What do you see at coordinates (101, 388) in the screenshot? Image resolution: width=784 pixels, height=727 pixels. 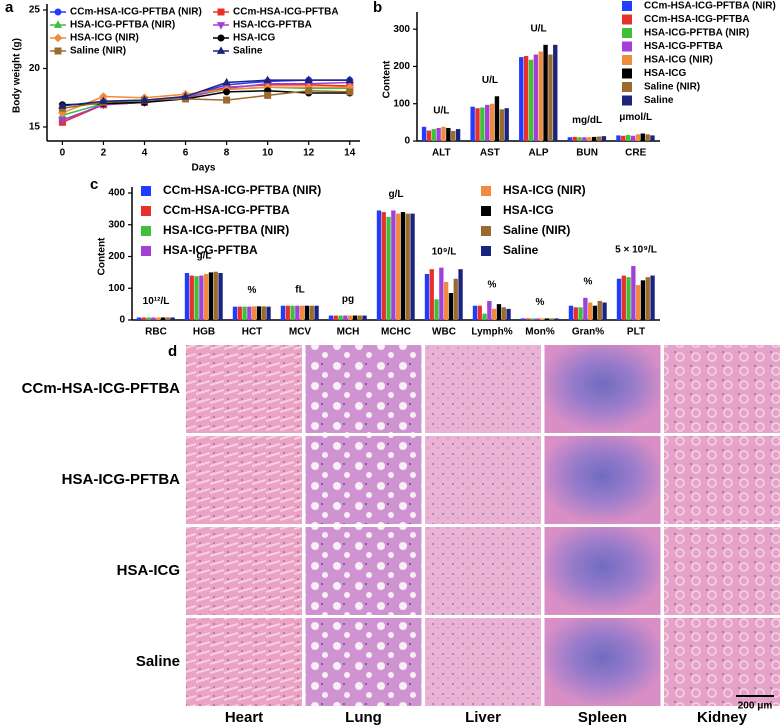 I see `row-label: CCm-HSA-ICG-PFTBA` at bounding box center [101, 388].